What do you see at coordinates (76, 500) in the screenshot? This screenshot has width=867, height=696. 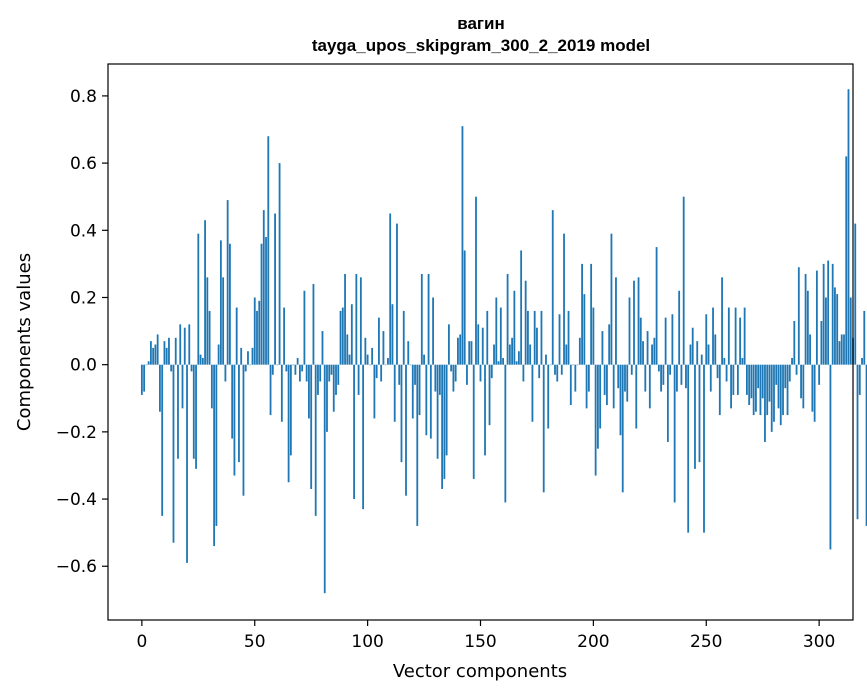 I see `y-tick-label: −0.4` at bounding box center [76, 500].